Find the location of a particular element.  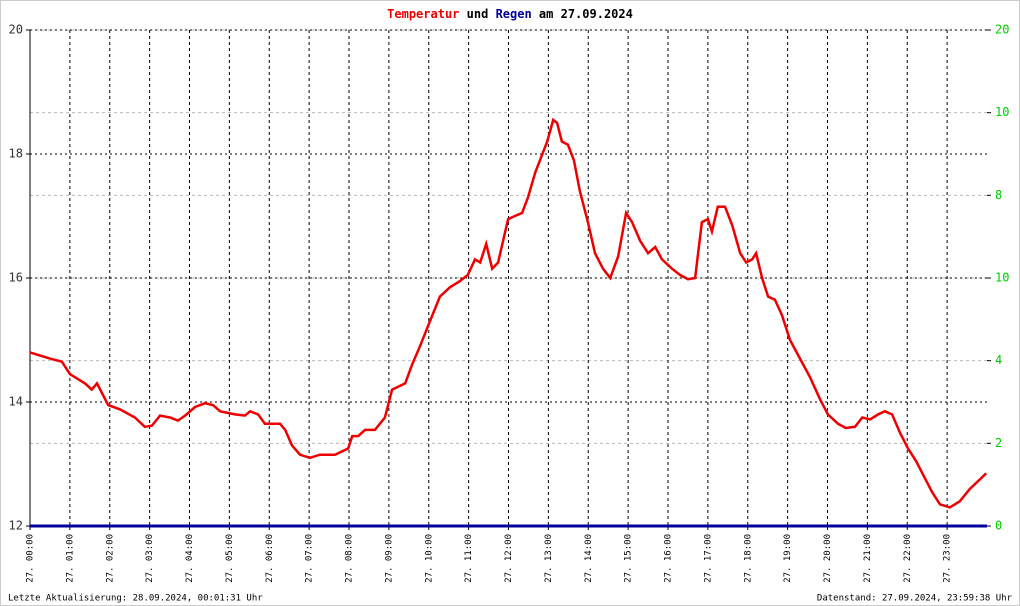

x-tick-label: 27. 15:00 is located at coordinates (629, 558).